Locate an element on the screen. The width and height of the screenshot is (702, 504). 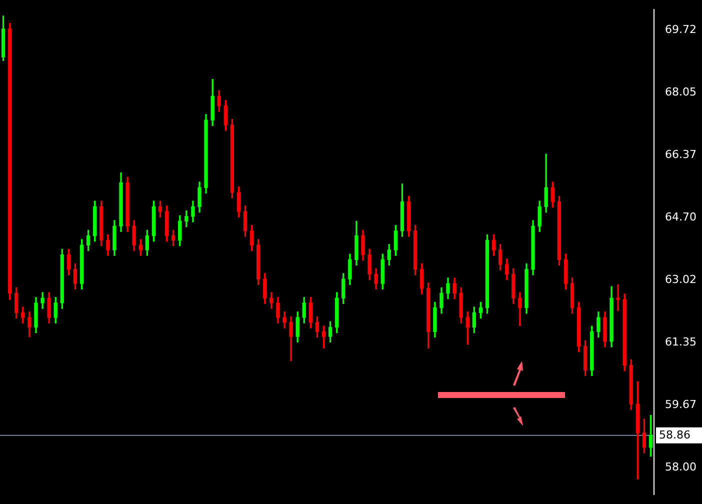
y-tick-label: 64.70 is located at coordinates (680, 217).